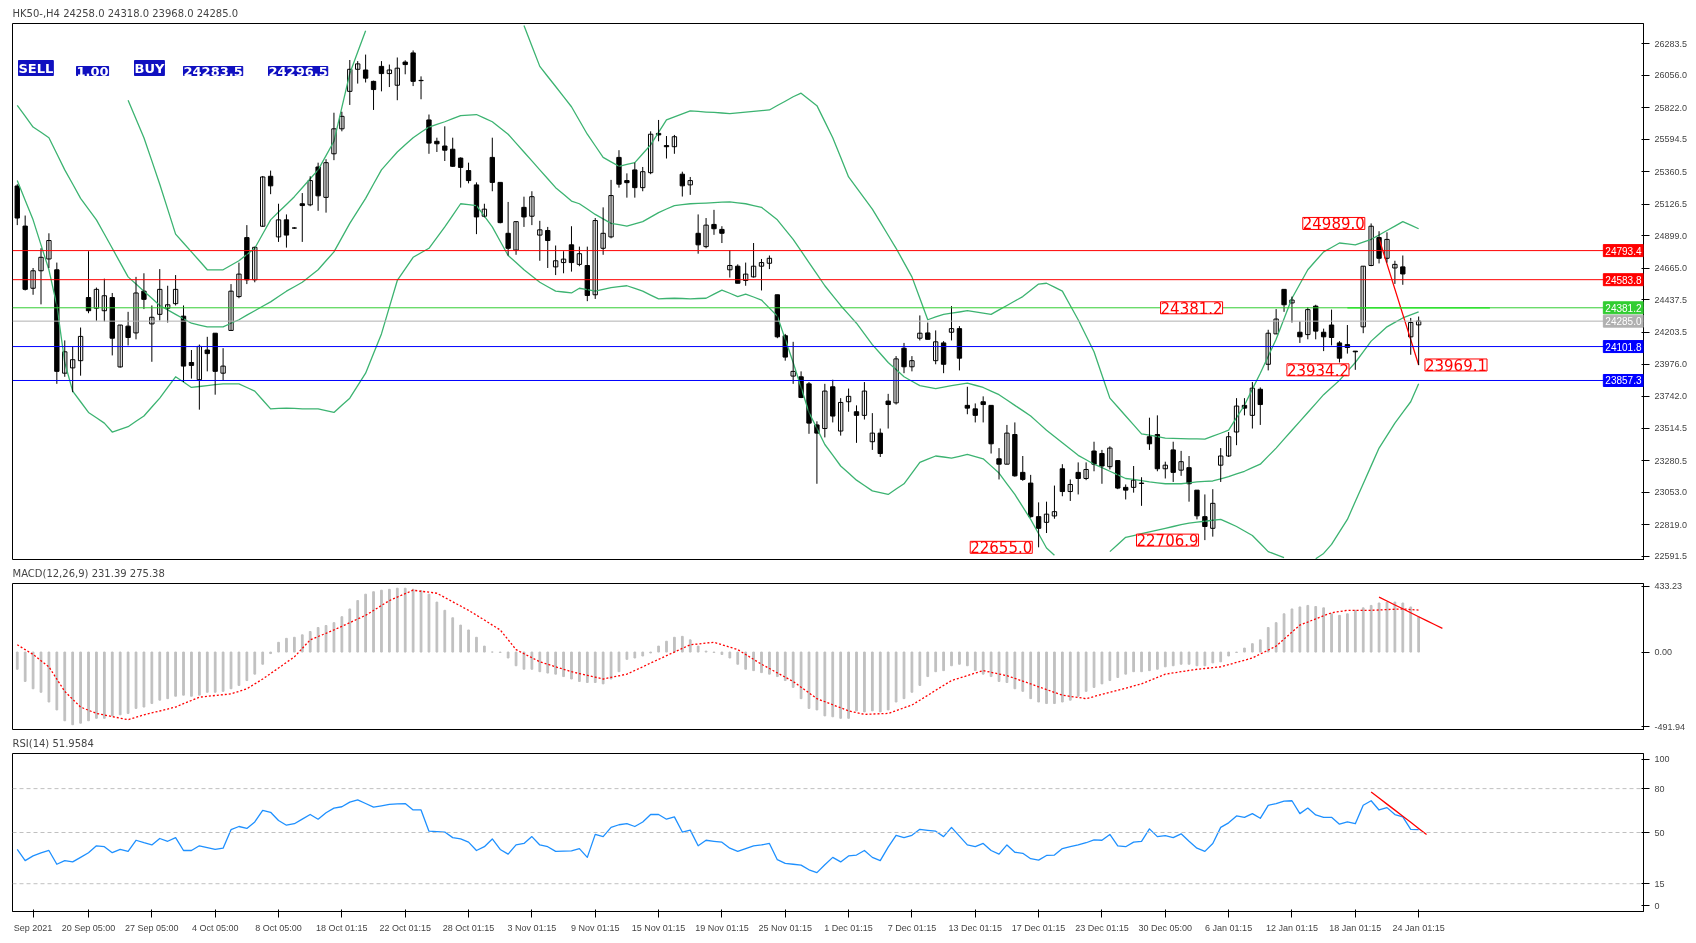 The image size is (1696, 943). What do you see at coordinates (1623, 308) in the screenshot?
I see `ref-line-label: 24381.2` at bounding box center [1623, 308].